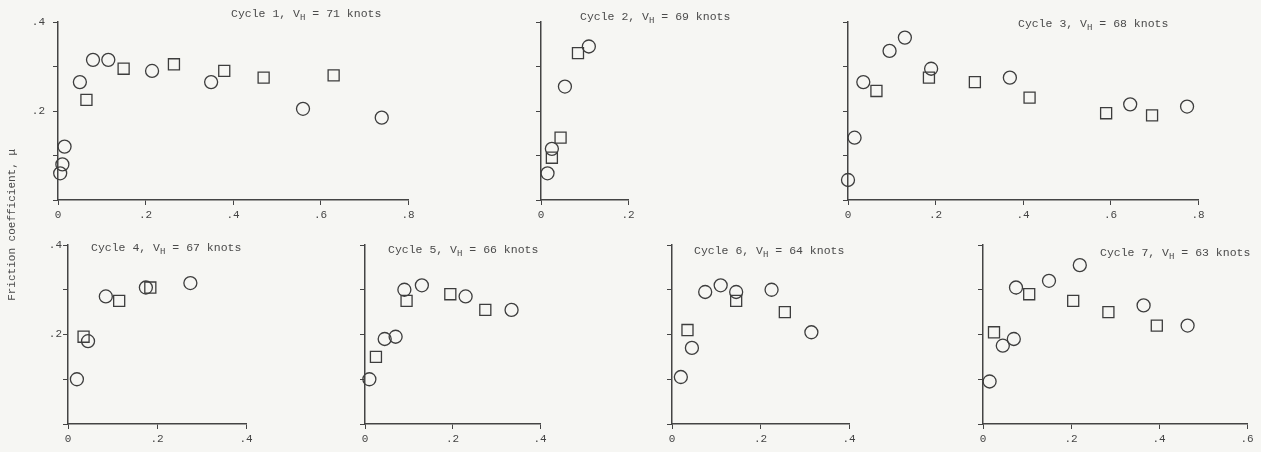  What do you see at coordinates (1175, 255) in the screenshot?
I see `chart-title: Cycle 7, V$_{H}$ = 63 knots` at bounding box center [1175, 255].